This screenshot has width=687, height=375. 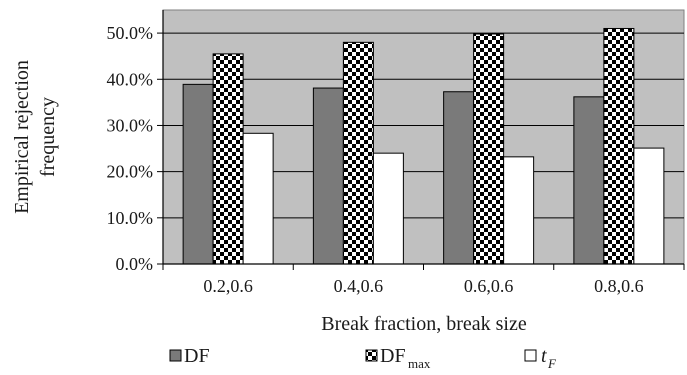 I want to click on legend-swatch-dfmax, so click(x=371, y=355).